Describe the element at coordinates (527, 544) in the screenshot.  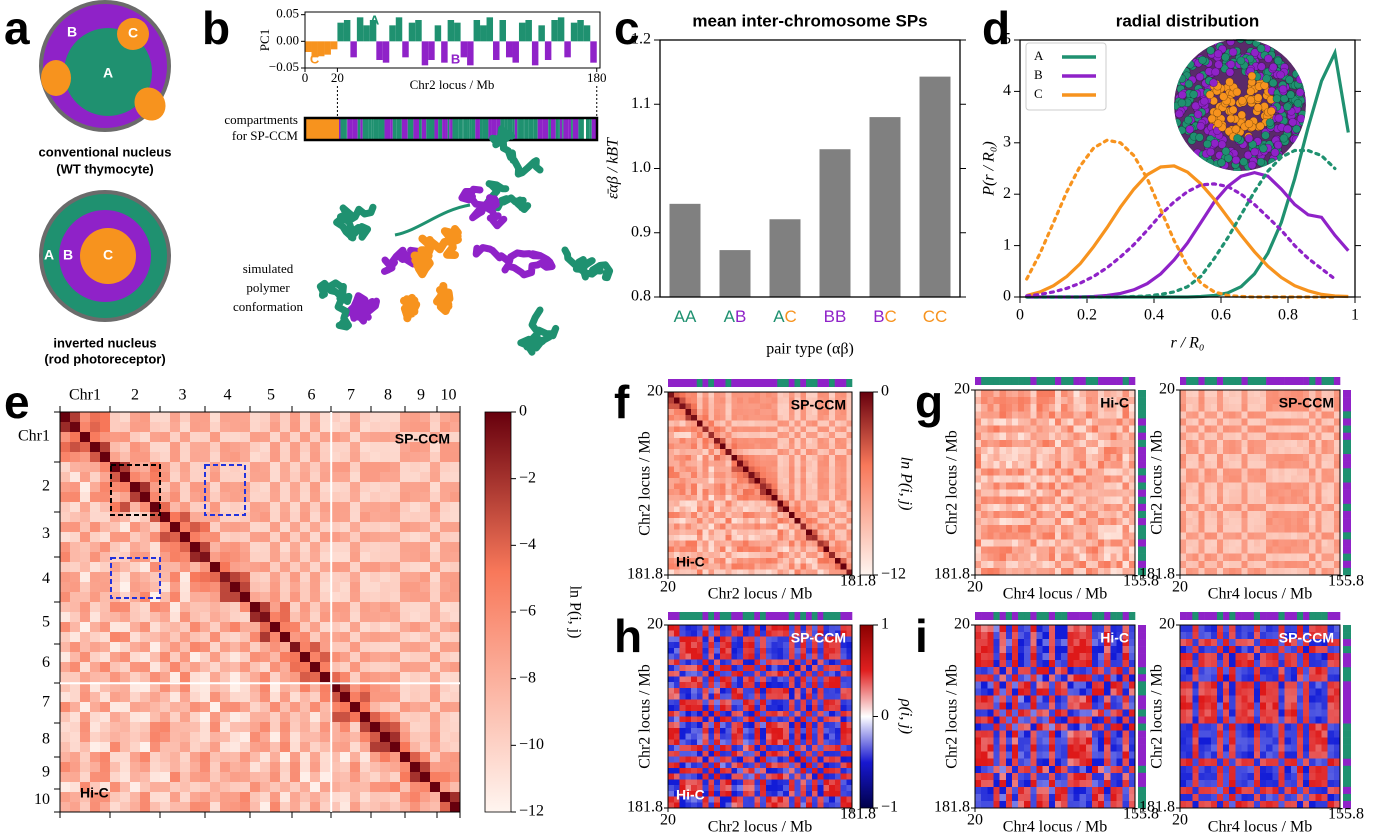
I see `colorbar-tick-label: −4` at that location.